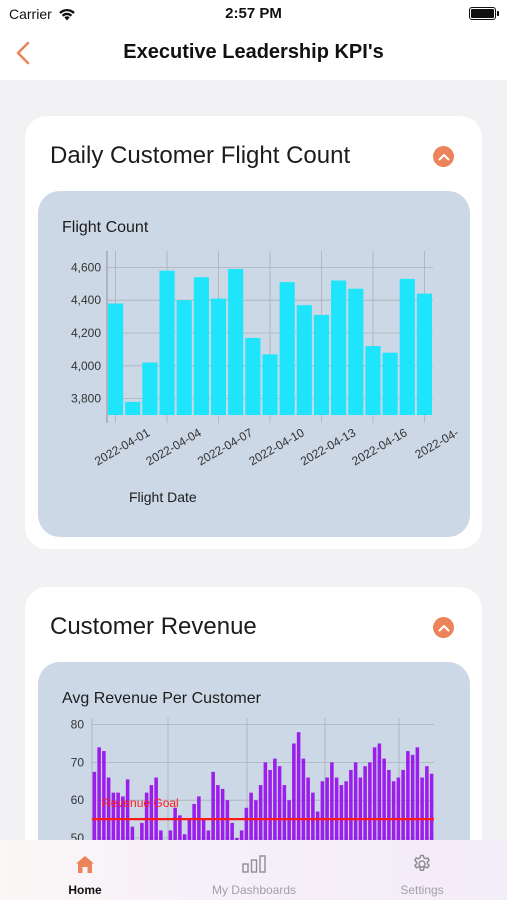 The image size is (507, 900). Describe the element at coordinates (85, 890) in the screenshot. I see `tab-label: Home` at that location.